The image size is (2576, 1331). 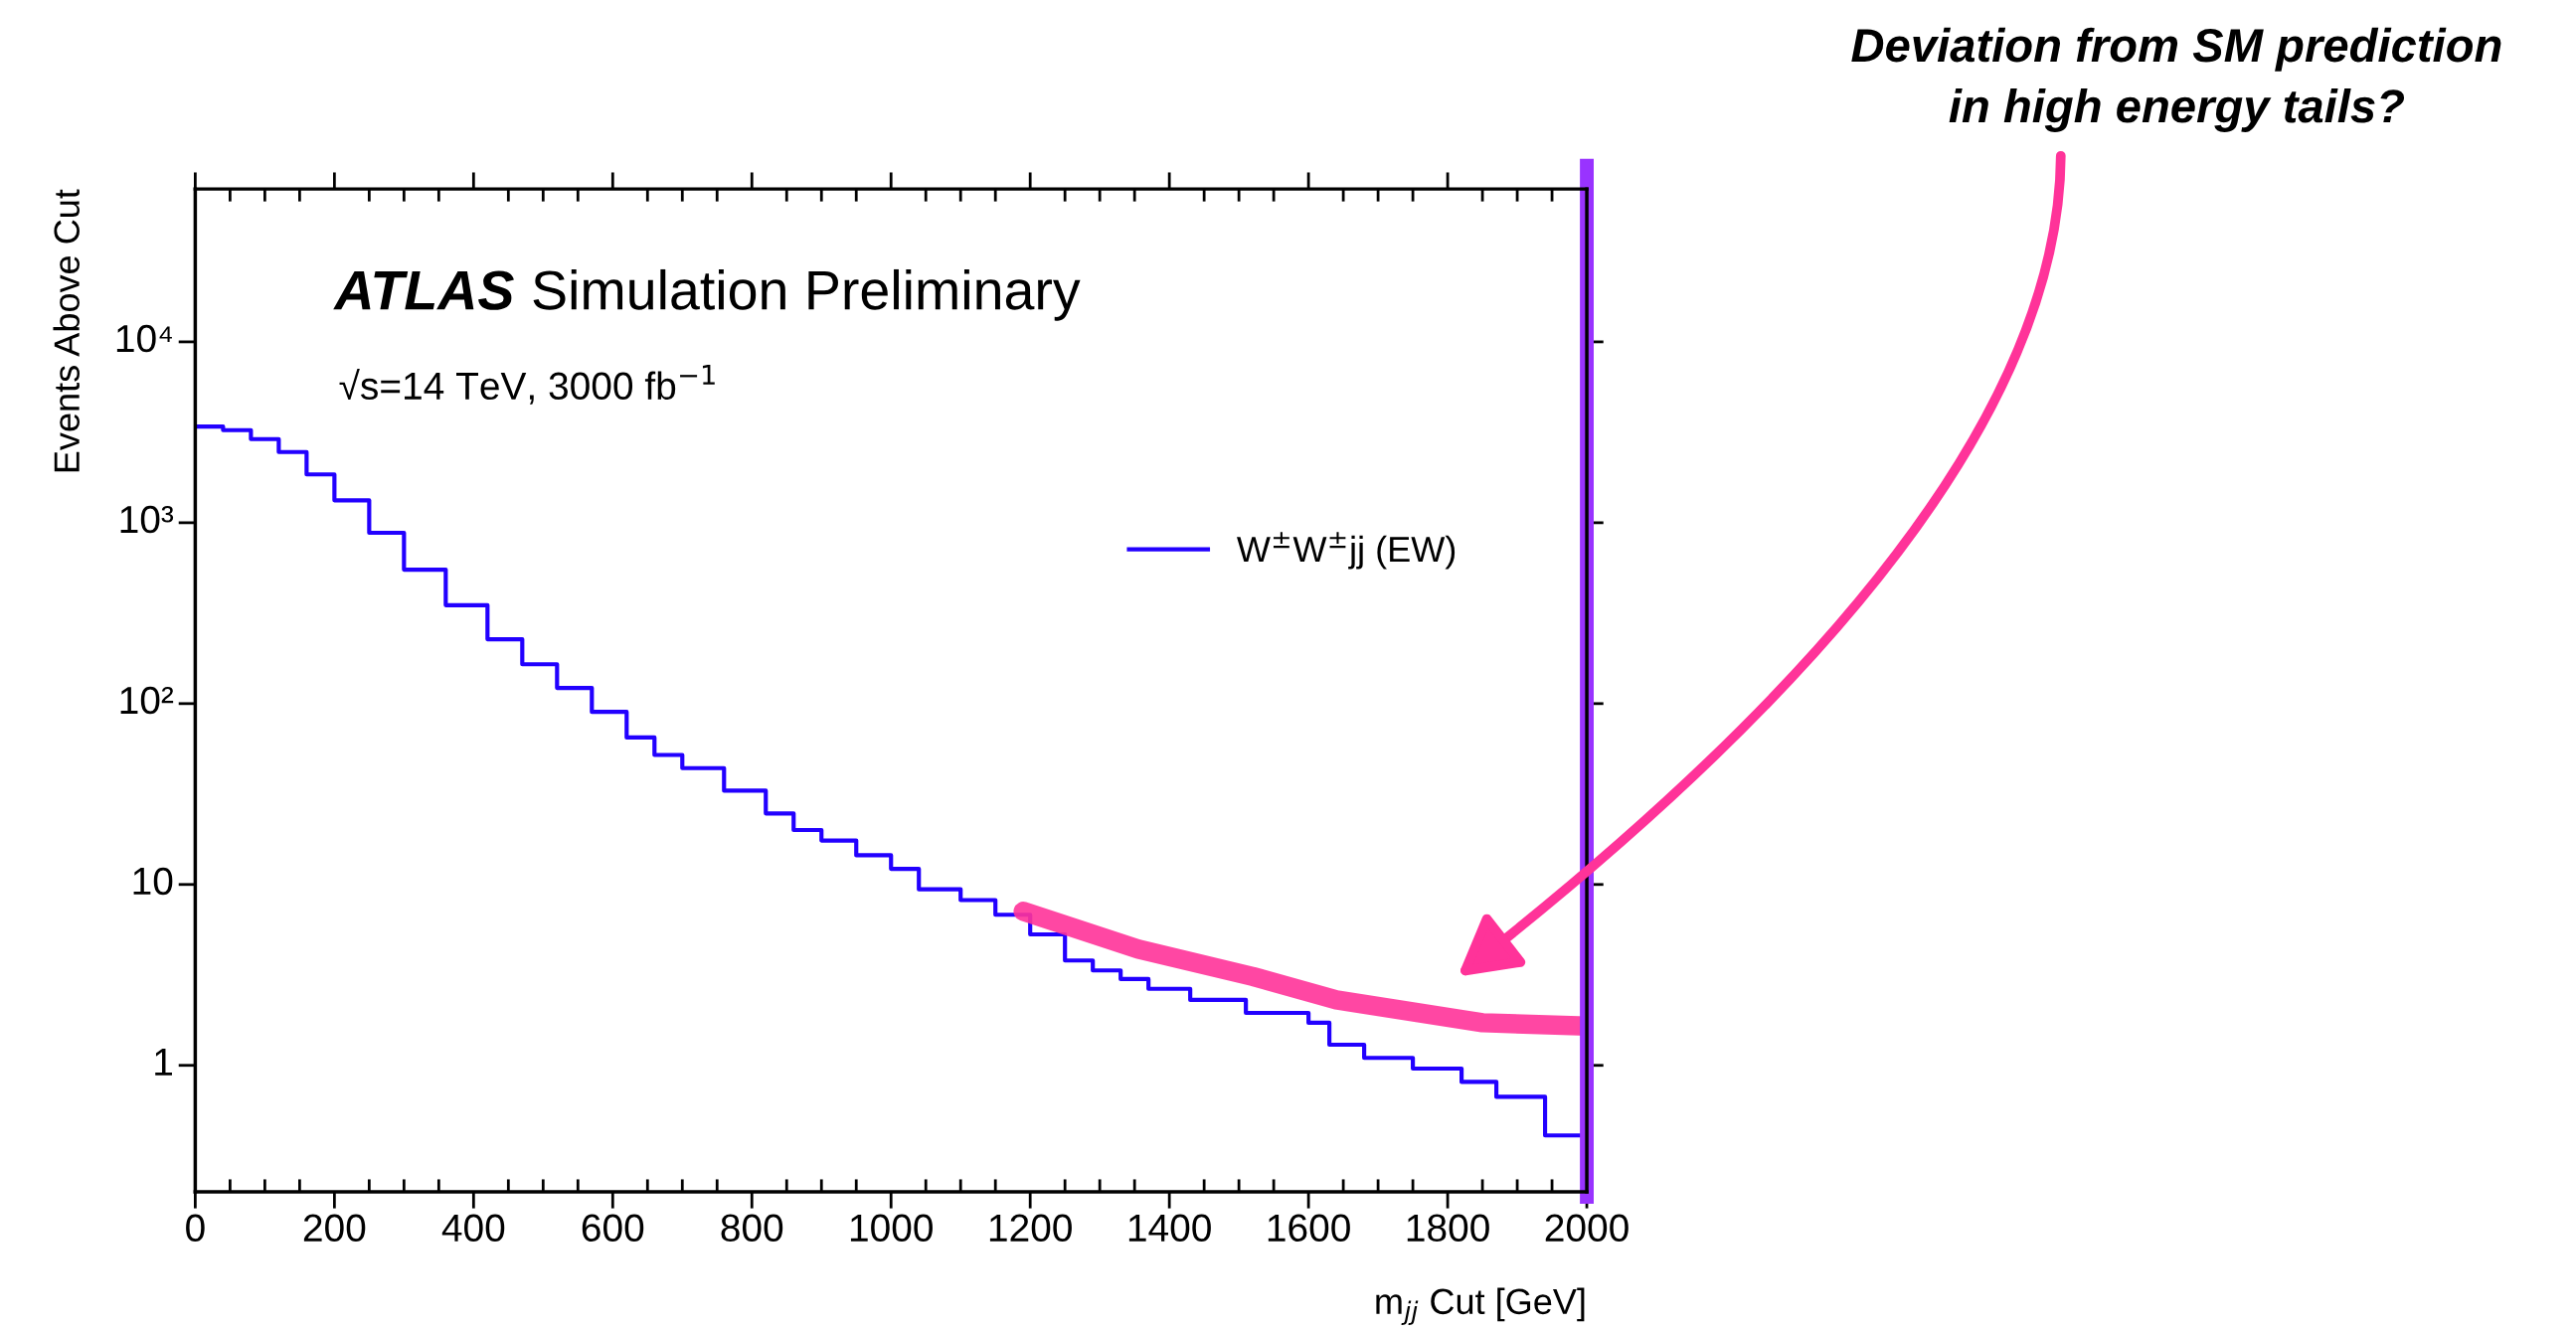 What do you see at coordinates (423, 290) in the screenshot?
I see `annotation: ATLAS` at bounding box center [423, 290].